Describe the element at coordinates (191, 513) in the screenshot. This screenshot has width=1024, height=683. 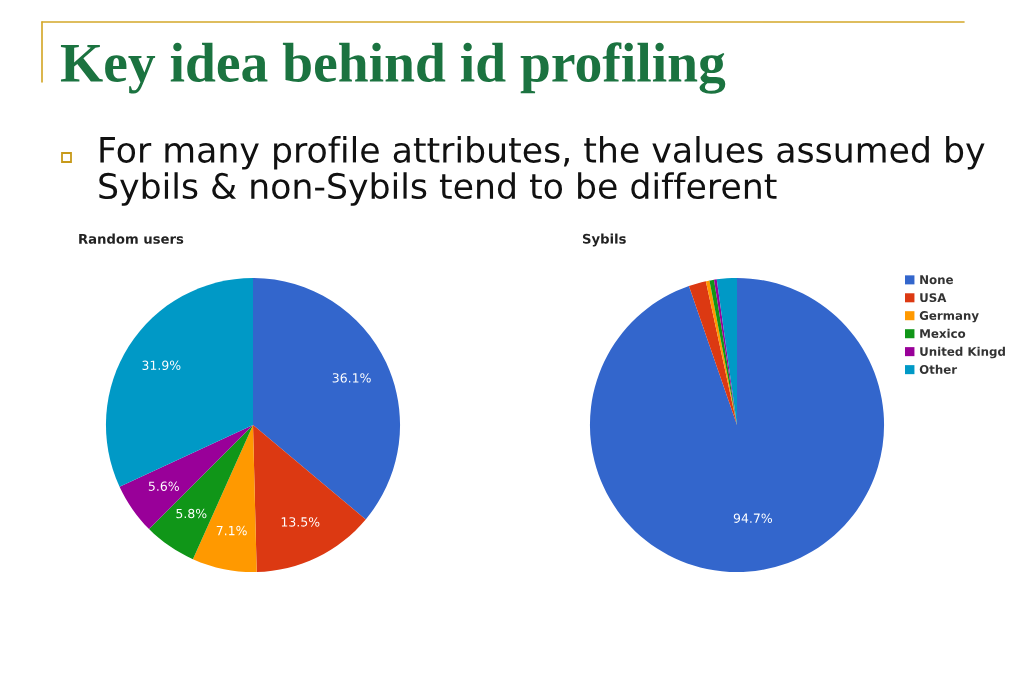
I see `data-label: 5.8%` at that location.